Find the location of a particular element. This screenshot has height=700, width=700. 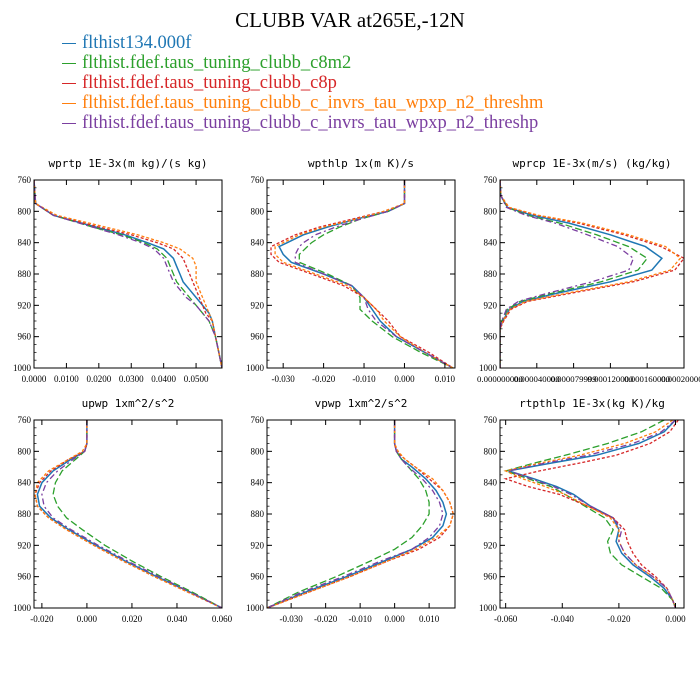

x-tick-label: -0.030 is located at coordinates (292, 619).